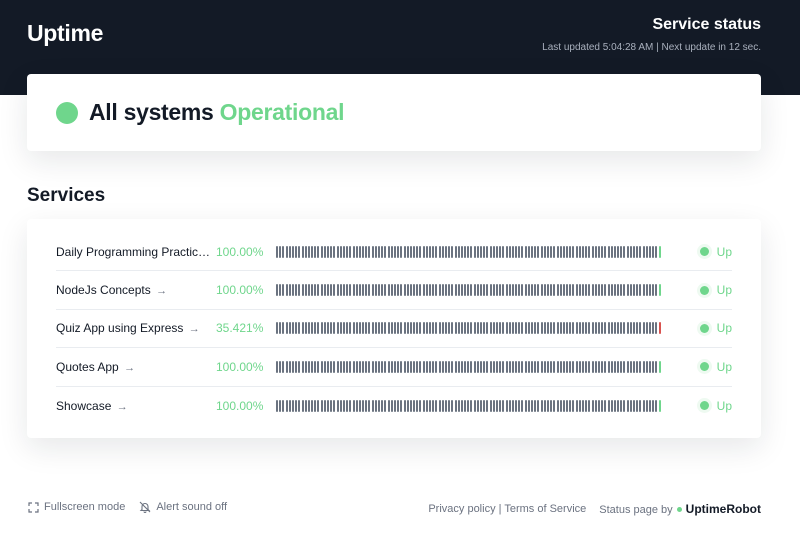  Describe the element at coordinates (96, 366) in the screenshot. I see `service-name: Quotes App →` at that location.